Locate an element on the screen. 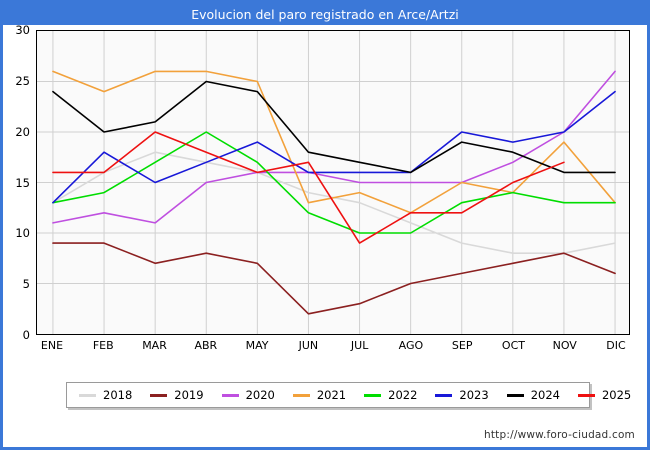 The image size is (650, 450). series-line-2019 is located at coordinates (334, 278).